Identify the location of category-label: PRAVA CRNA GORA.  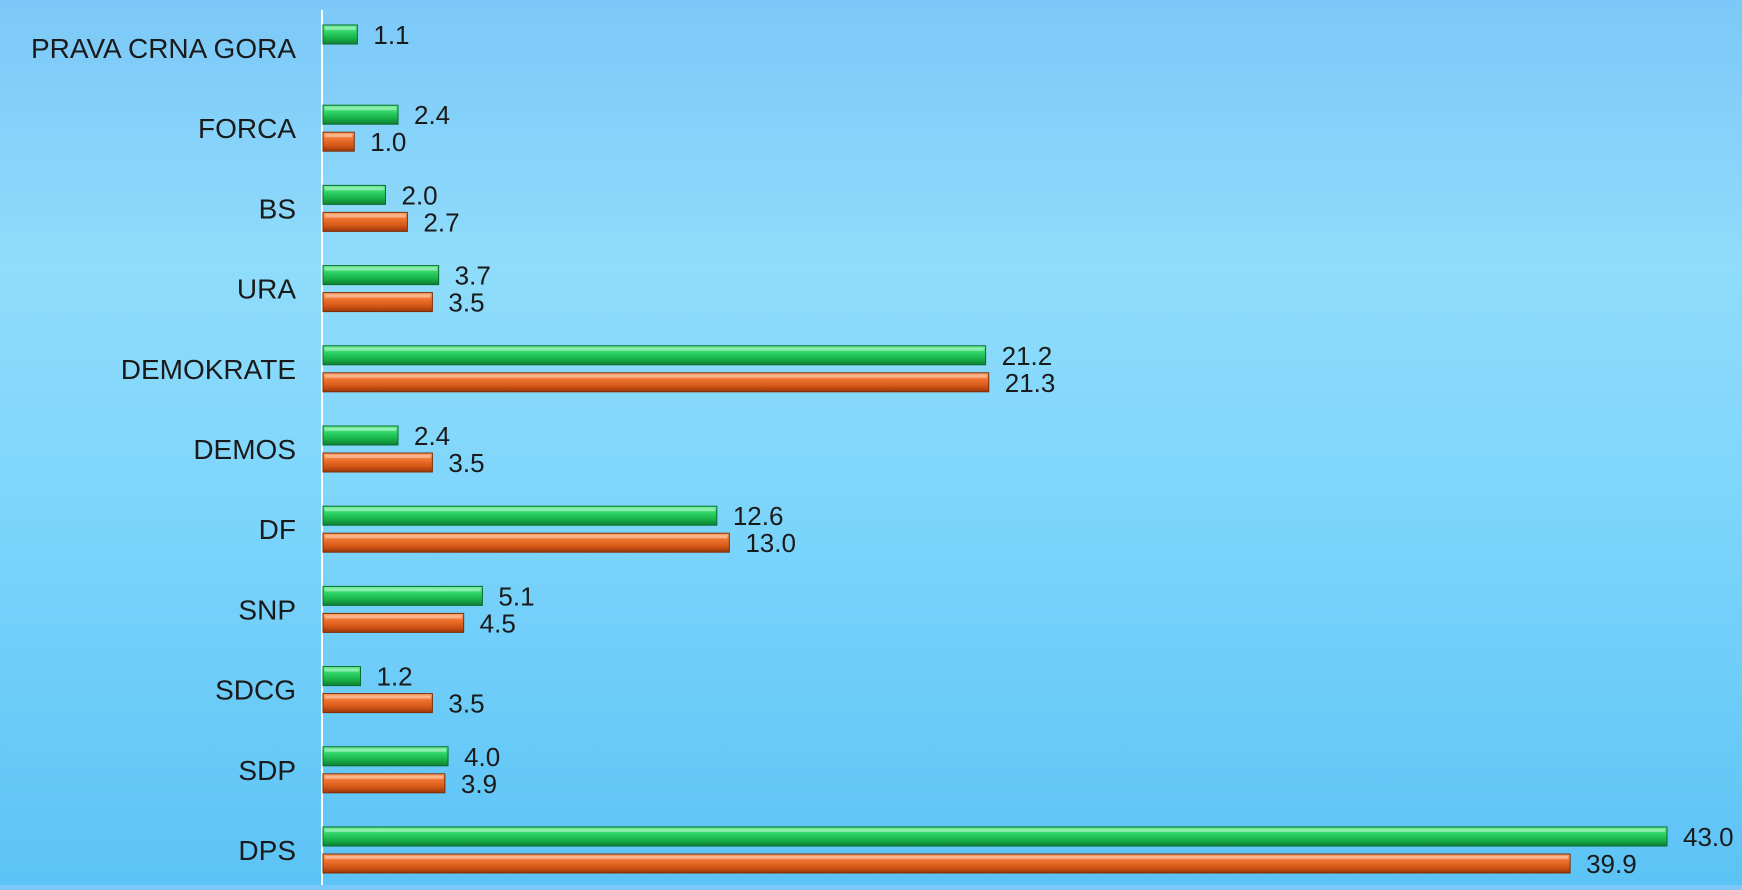
(163, 48).